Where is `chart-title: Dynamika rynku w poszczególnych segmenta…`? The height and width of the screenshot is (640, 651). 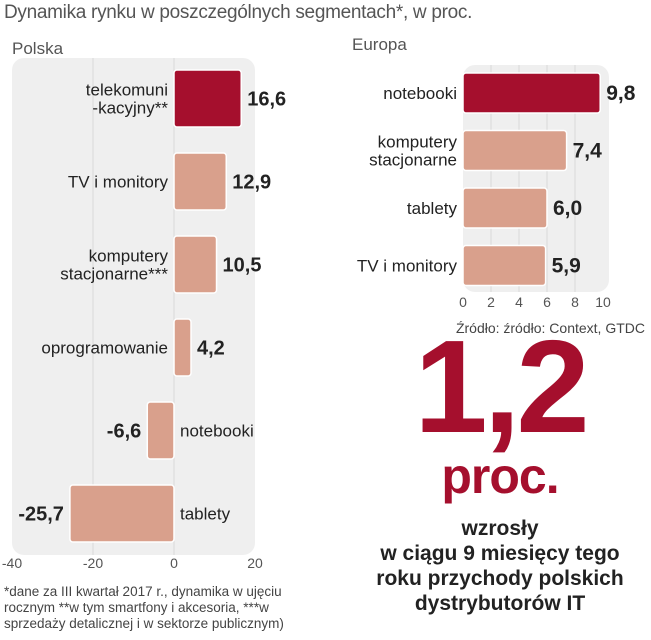 chart-title: Dynamika rynku w poszczególnych segmenta… is located at coordinates (238, 12).